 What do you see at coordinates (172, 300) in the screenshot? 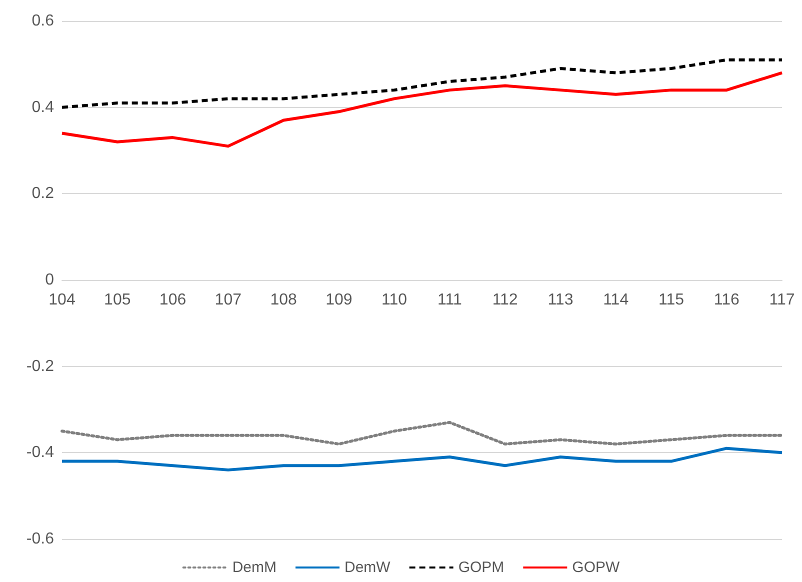
I see `x-tick-label: 106` at bounding box center [172, 300].